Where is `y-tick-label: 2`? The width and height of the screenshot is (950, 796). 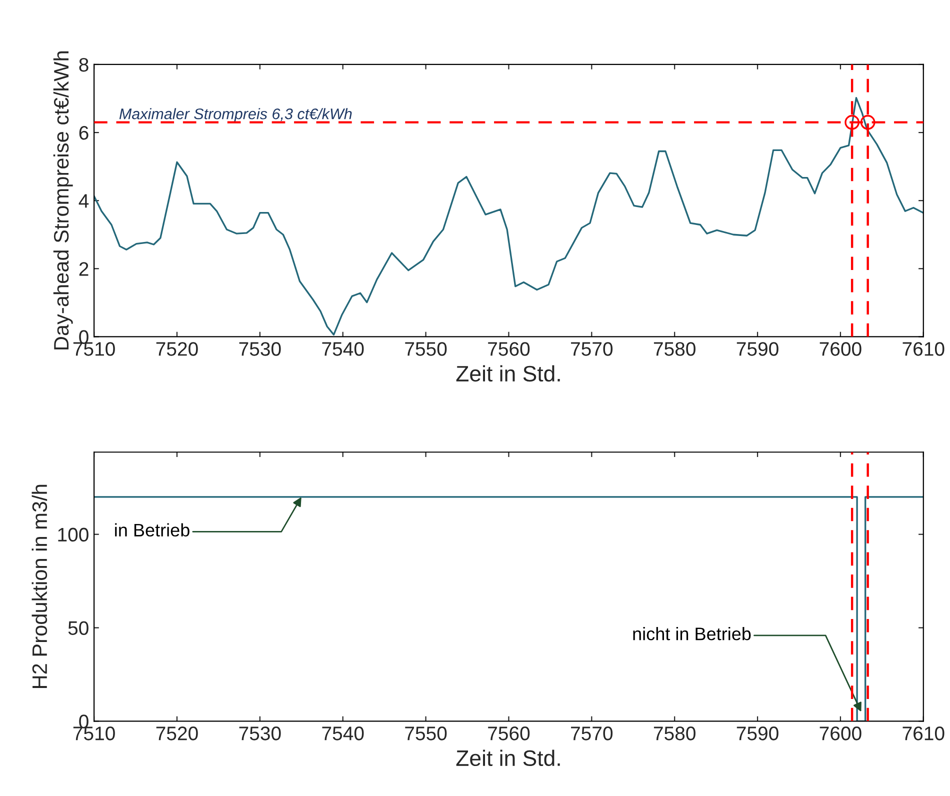
y-tick-label: 2 is located at coordinates (83, 269).